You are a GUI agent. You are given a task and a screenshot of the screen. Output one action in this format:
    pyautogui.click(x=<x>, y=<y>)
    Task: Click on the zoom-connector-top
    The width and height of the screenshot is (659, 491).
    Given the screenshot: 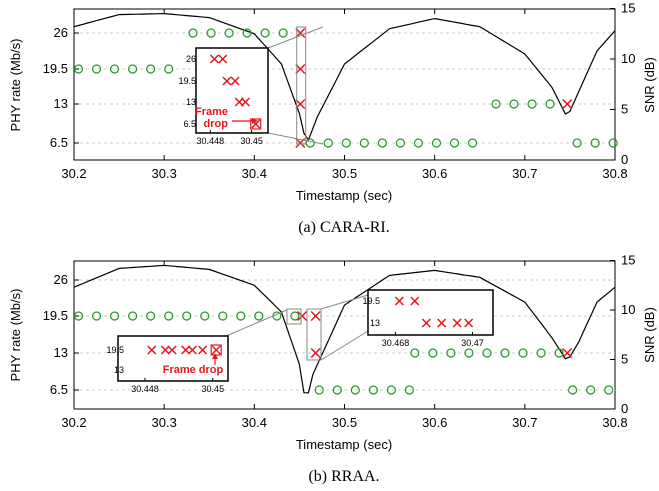 What is the action you would take?
    pyautogui.click(x=295, y=37)
    